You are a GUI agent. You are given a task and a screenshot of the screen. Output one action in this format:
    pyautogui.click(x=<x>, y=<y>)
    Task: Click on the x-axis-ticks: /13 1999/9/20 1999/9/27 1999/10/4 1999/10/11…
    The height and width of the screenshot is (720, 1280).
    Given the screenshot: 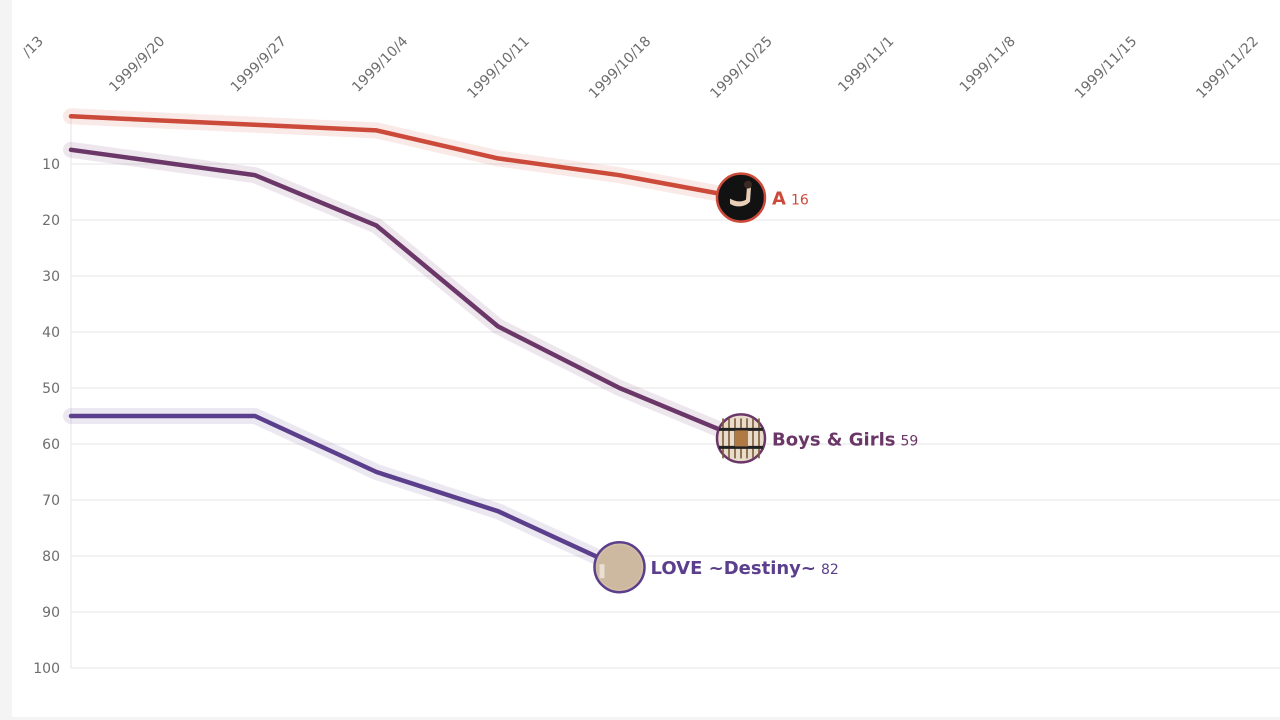 What is the action you would take?
    pyautogui.click(x=641, y=67)
    